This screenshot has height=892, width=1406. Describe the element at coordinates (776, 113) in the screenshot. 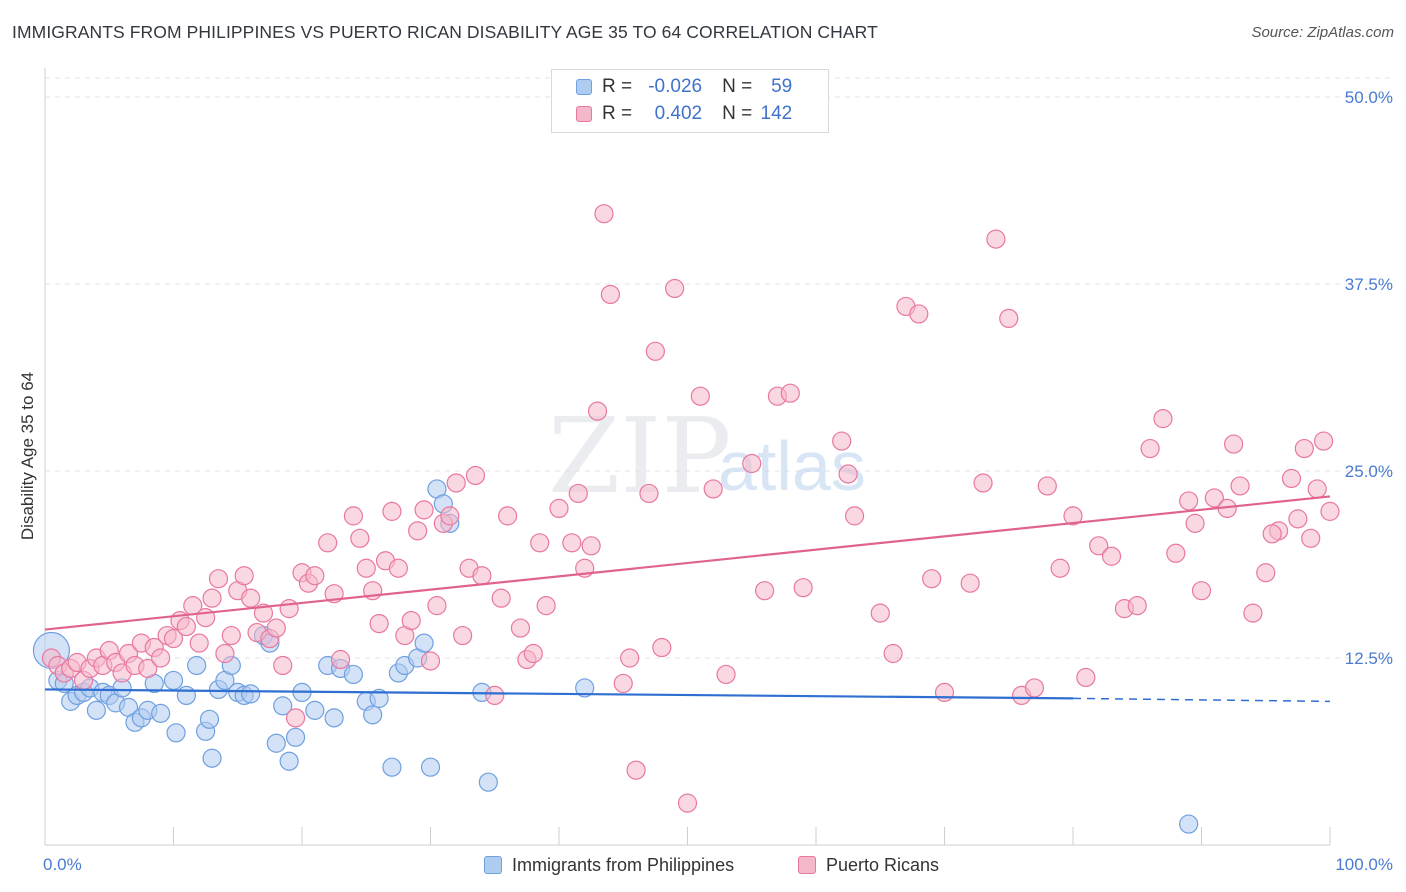

I see `n-value: 142` at that location.